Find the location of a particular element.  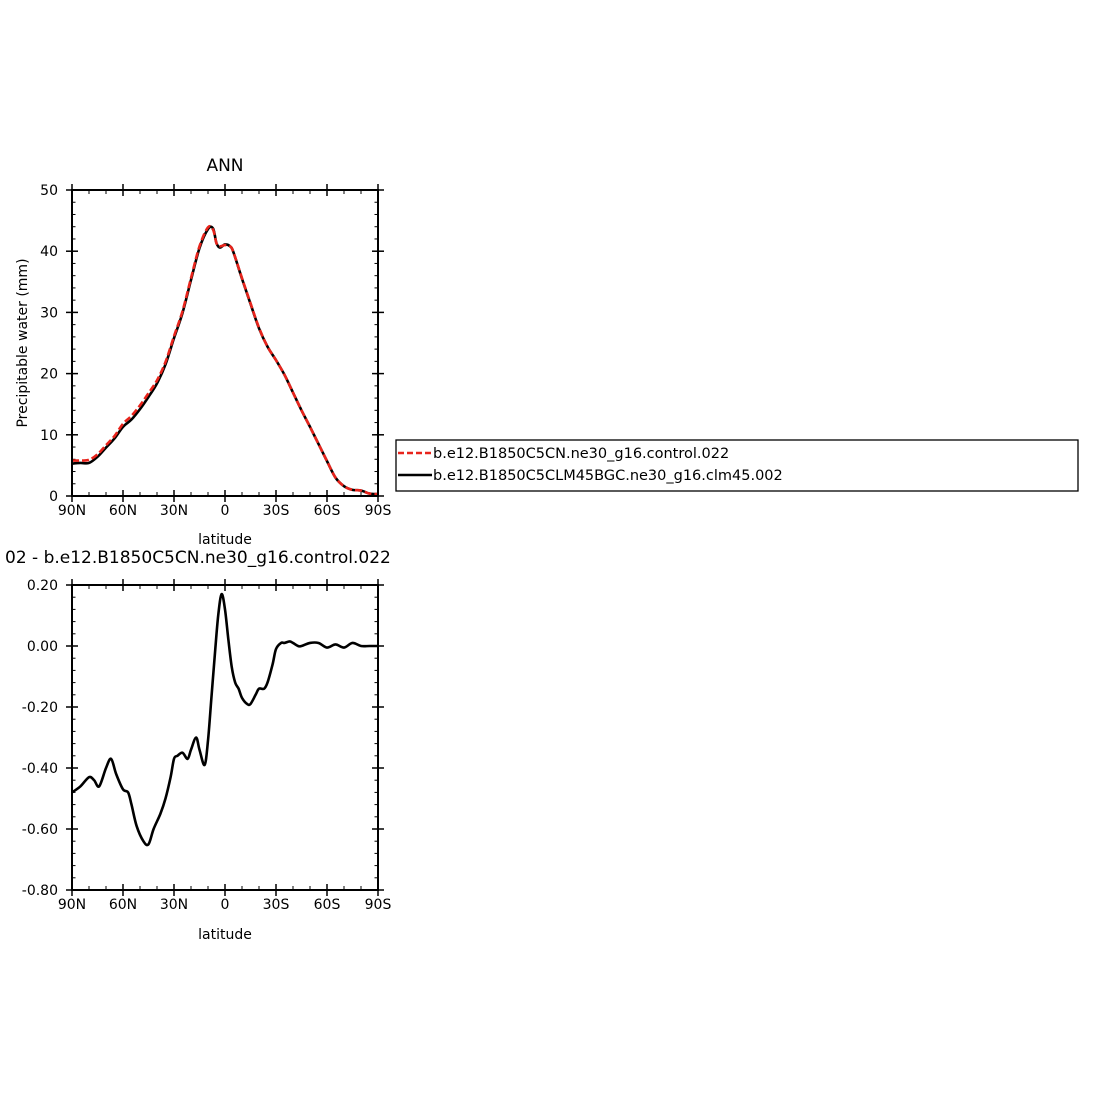

top-x-axis-title: latitude is located at coordinates (225, 540).